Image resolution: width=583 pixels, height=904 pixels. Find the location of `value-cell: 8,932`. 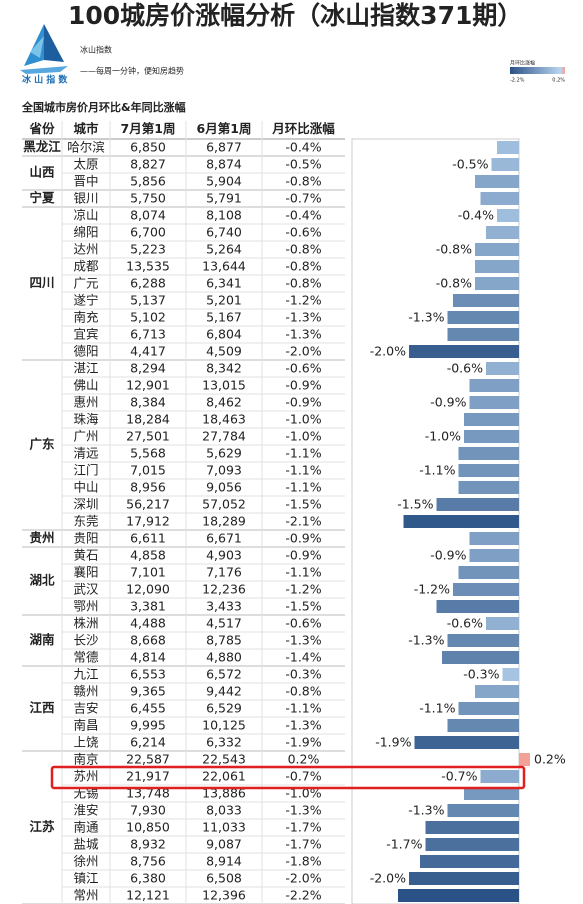

value-cell: 8,932 is located at coordinates (148, 844).